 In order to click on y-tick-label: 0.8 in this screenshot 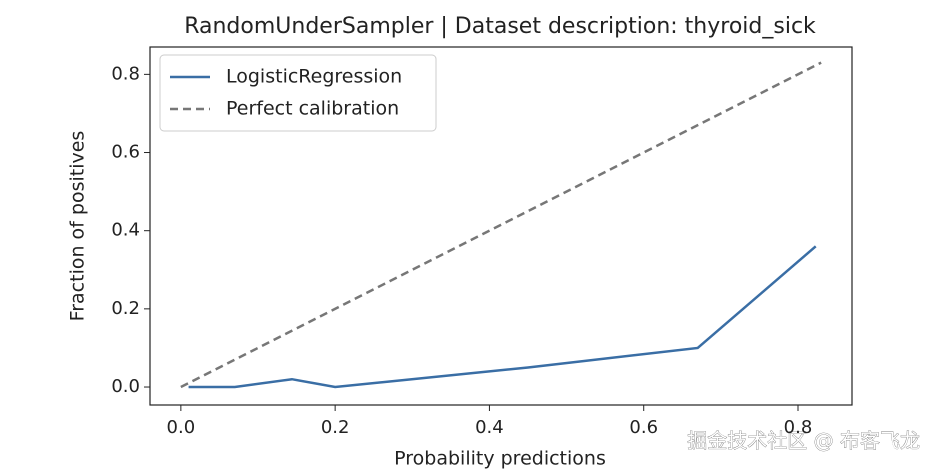, I will do `click(125, 73)`.